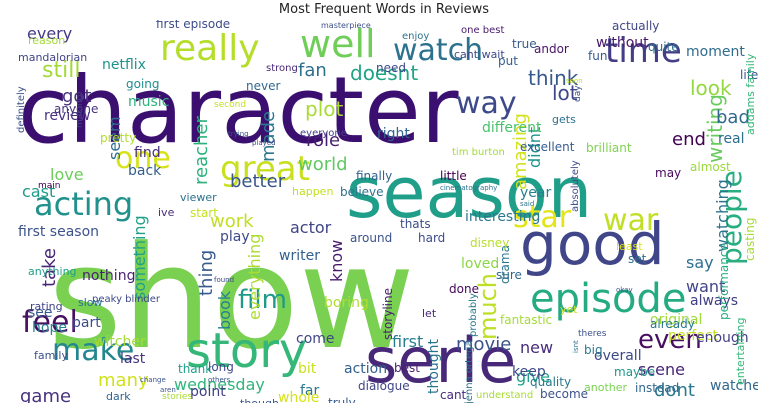  Describe the element at coordinates (524, 44) in the screenshot. I see `word-true: true` at that location.